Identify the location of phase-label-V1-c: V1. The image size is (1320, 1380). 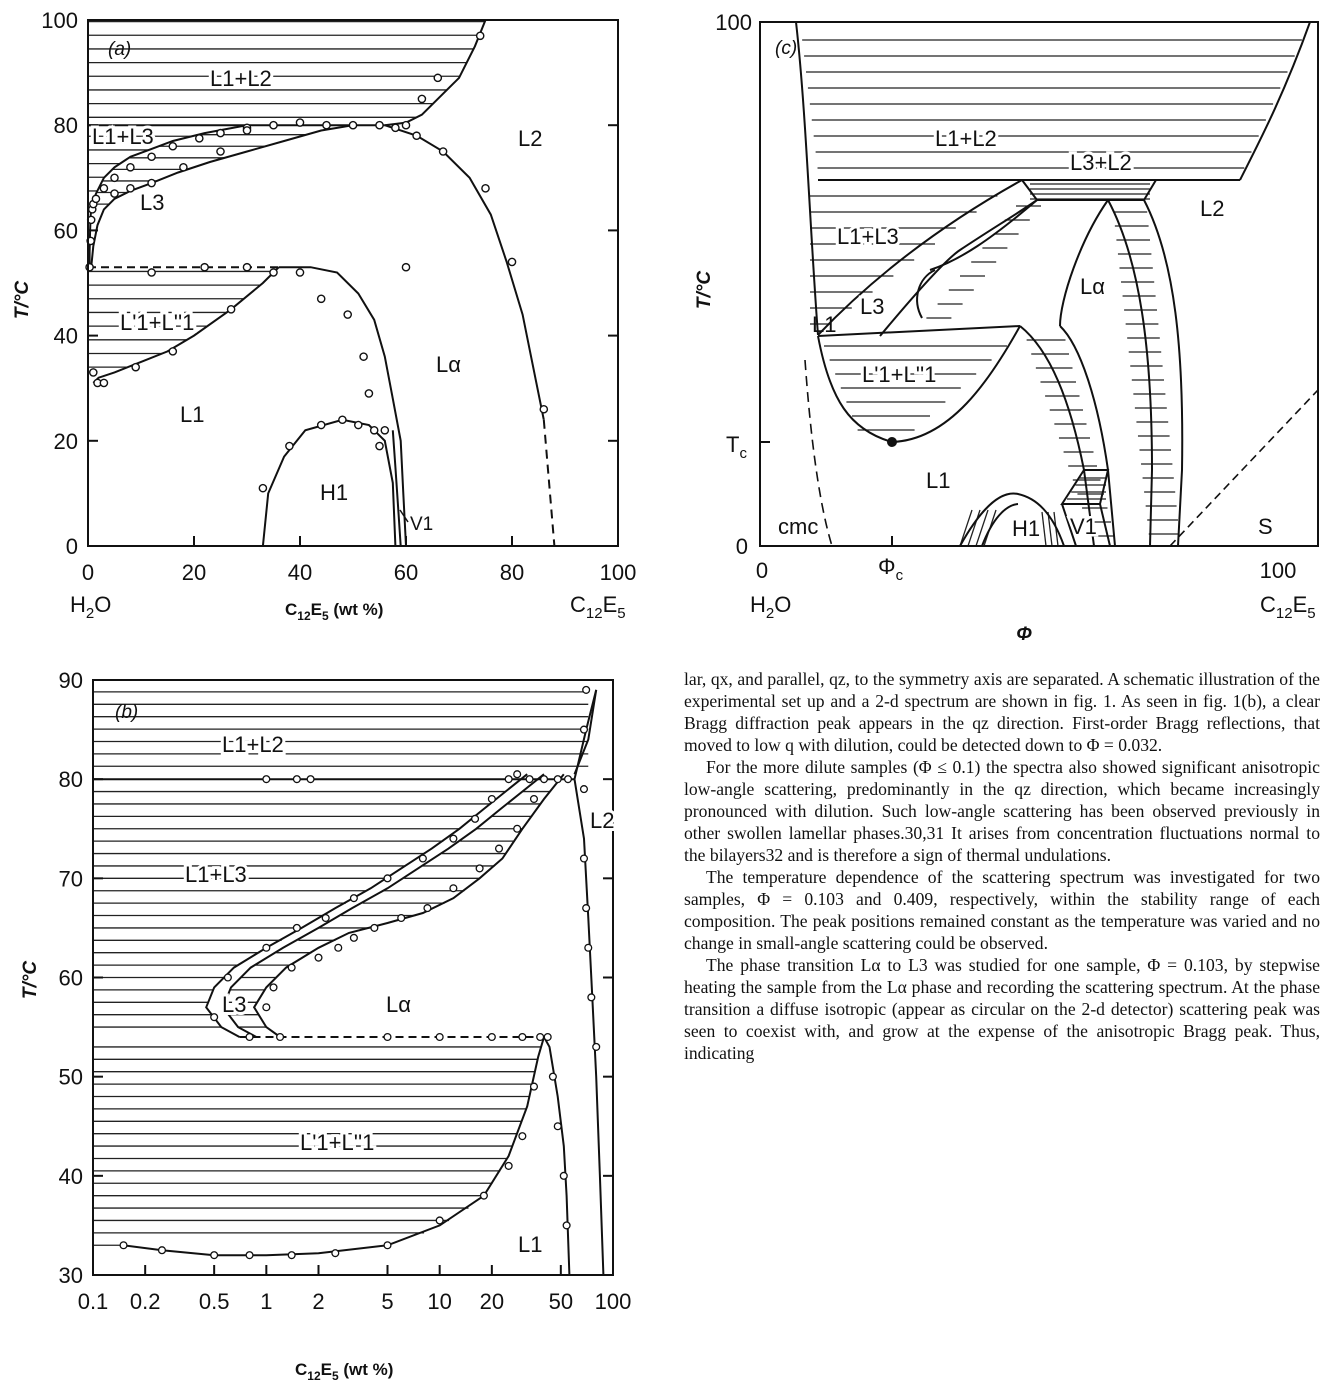
(1083, 526).